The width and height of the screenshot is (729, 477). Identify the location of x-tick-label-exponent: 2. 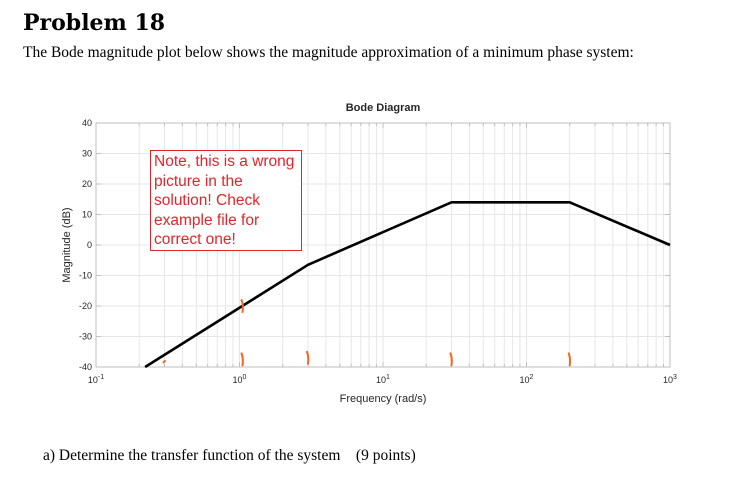
(532, 377).